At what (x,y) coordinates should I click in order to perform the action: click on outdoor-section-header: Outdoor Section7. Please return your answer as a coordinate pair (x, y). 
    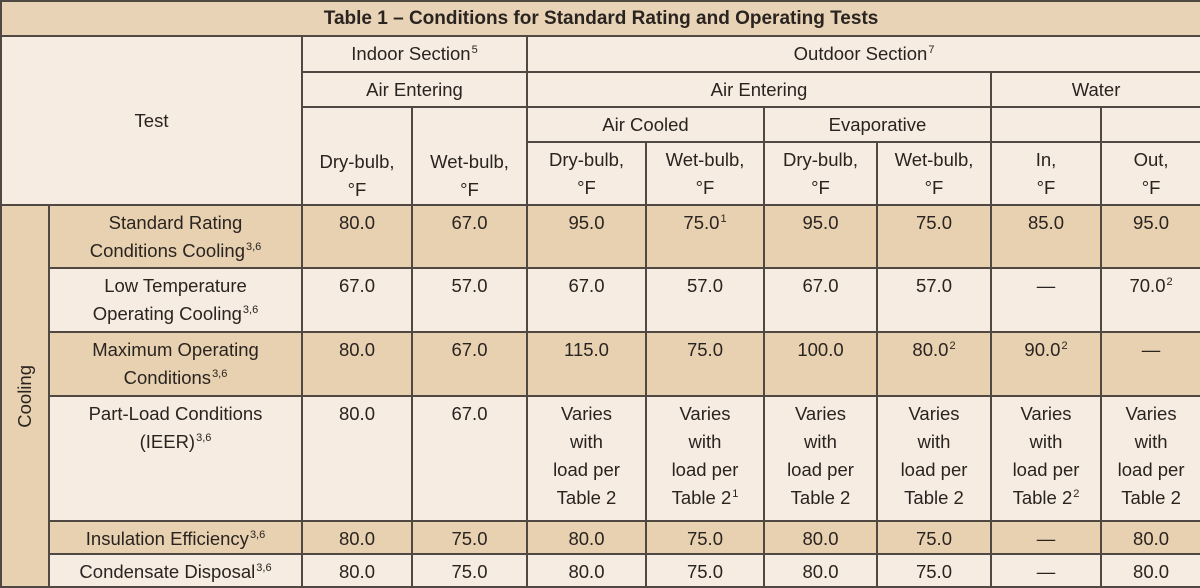
    Looking at the image, I should click on (862, 54).